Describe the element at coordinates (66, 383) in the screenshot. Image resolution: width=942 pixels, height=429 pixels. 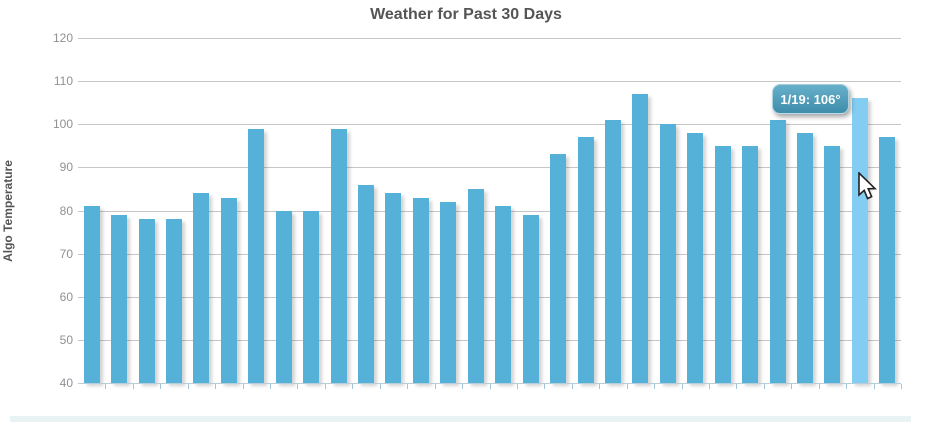
I see `y-tick-label-40: 40` at that location.